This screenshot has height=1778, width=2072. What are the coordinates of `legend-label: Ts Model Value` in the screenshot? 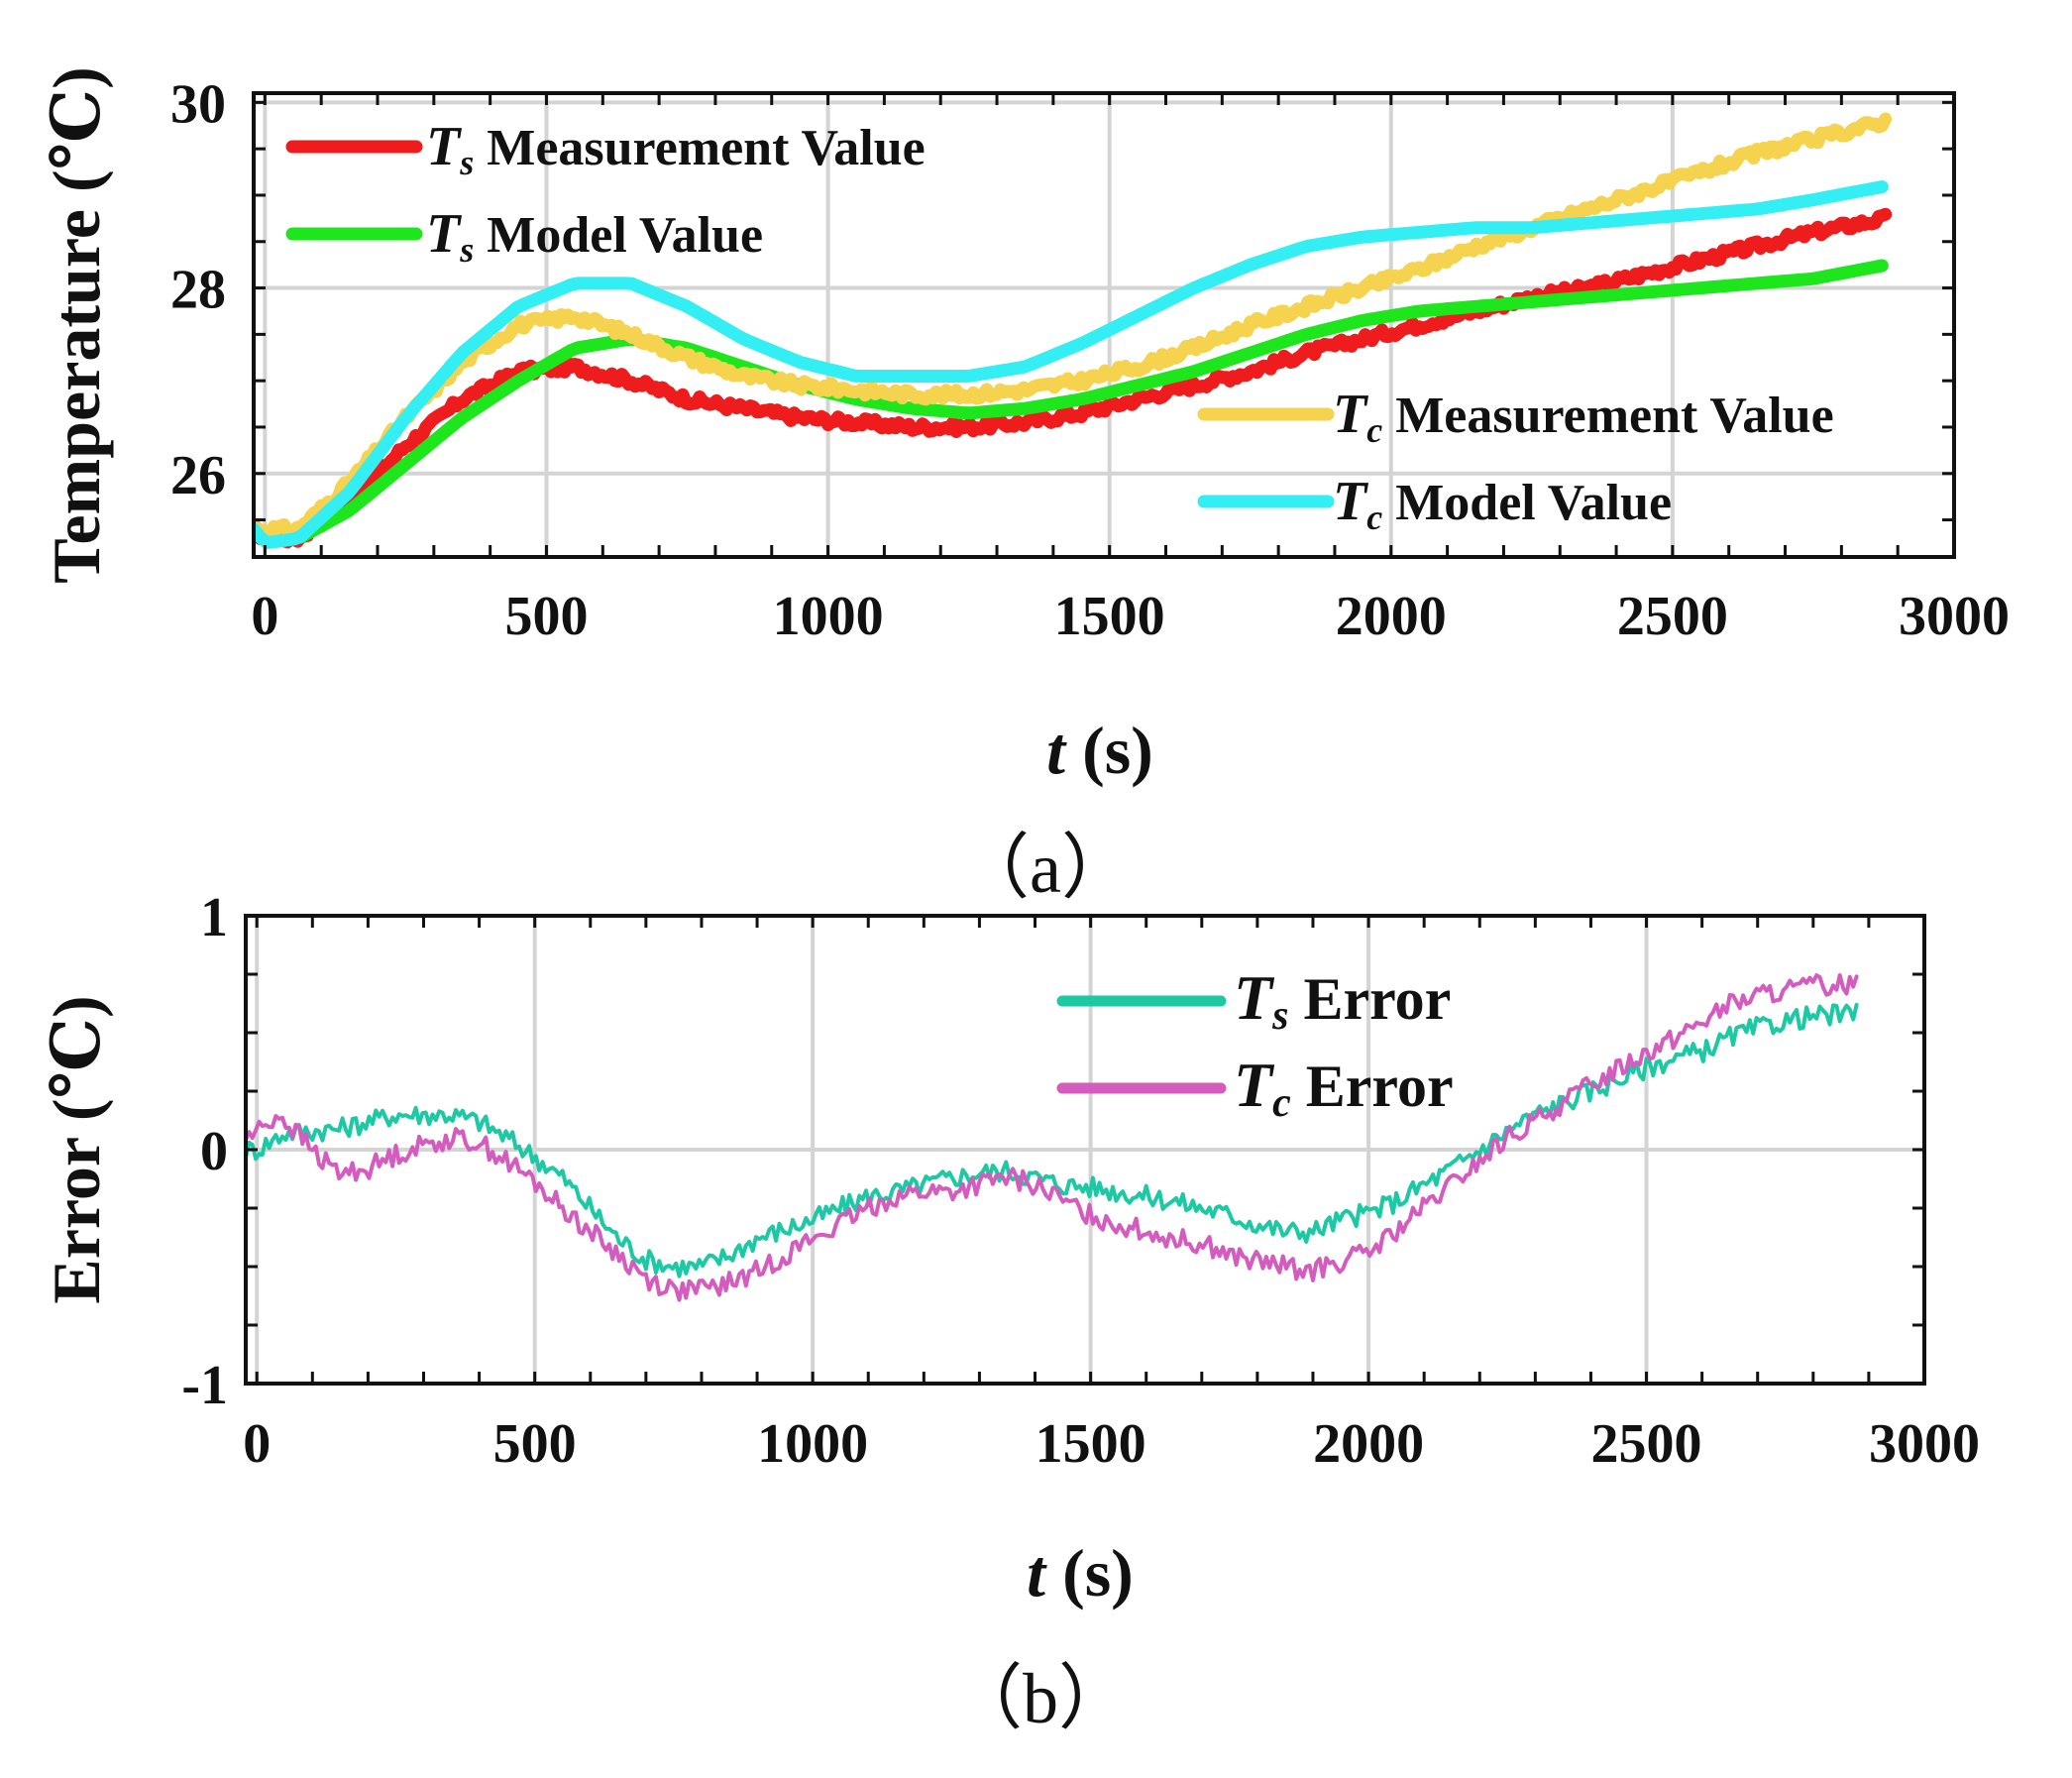 It's located at (594, 236).